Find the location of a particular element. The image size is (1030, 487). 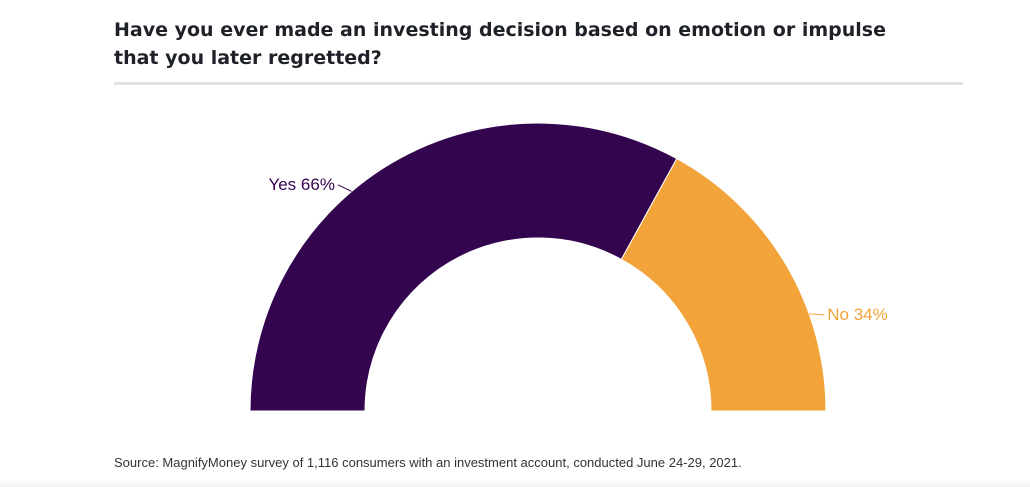

slice-no is located at coordinates (723, 284).